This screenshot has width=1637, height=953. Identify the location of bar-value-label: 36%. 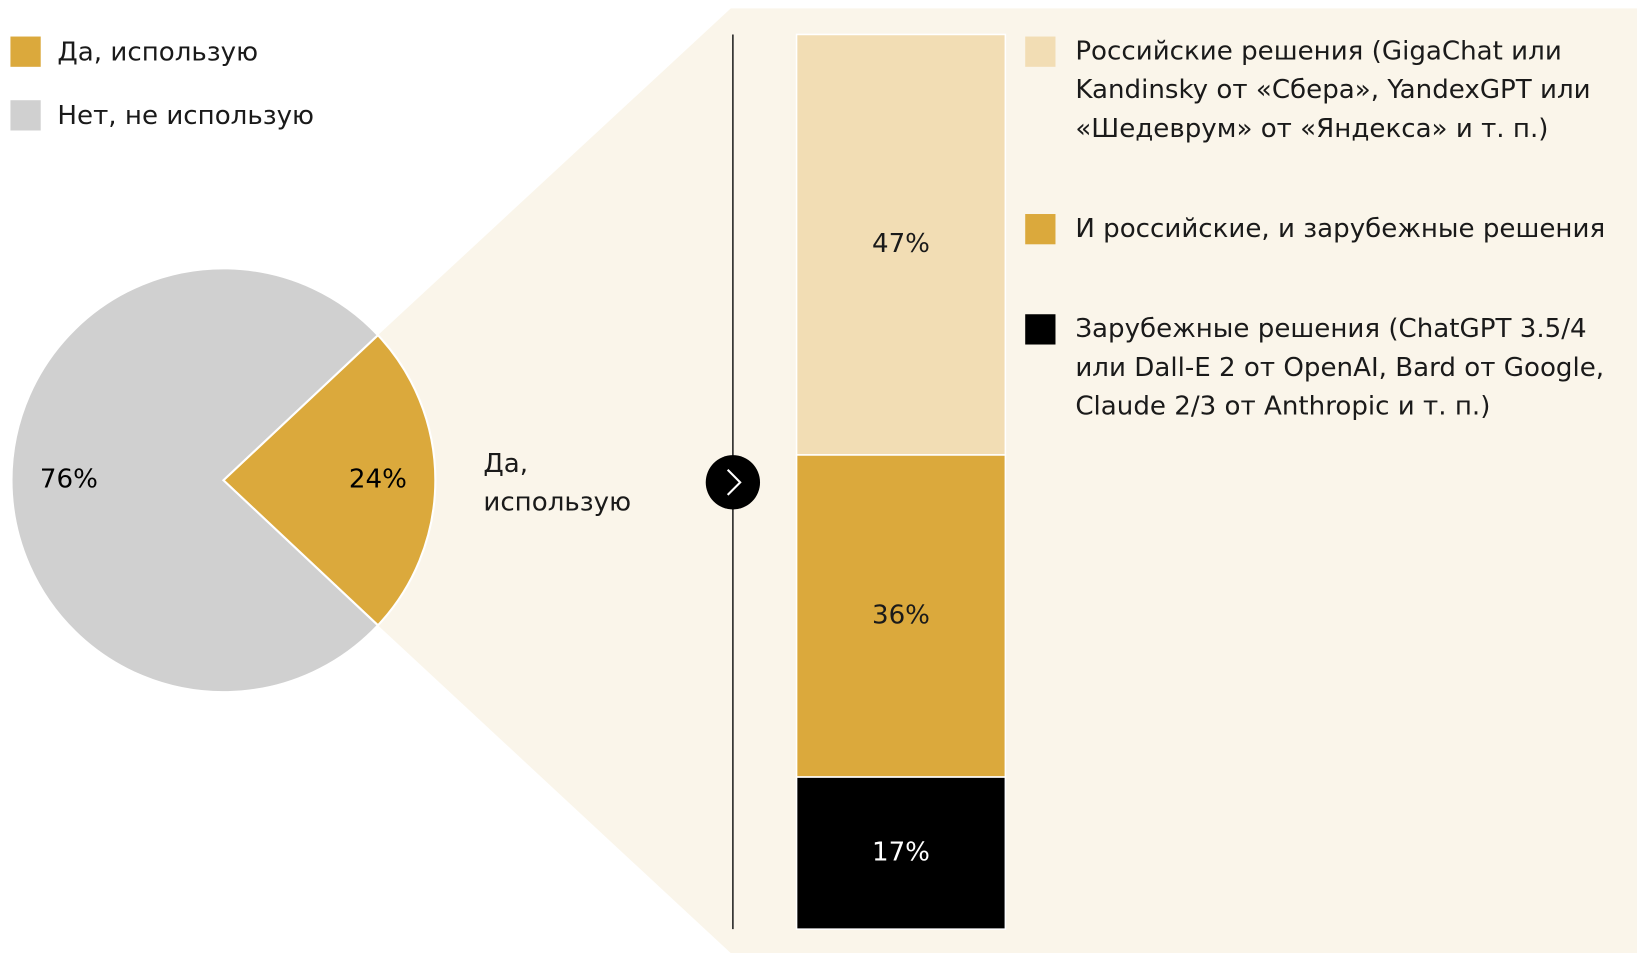
(901, 616).